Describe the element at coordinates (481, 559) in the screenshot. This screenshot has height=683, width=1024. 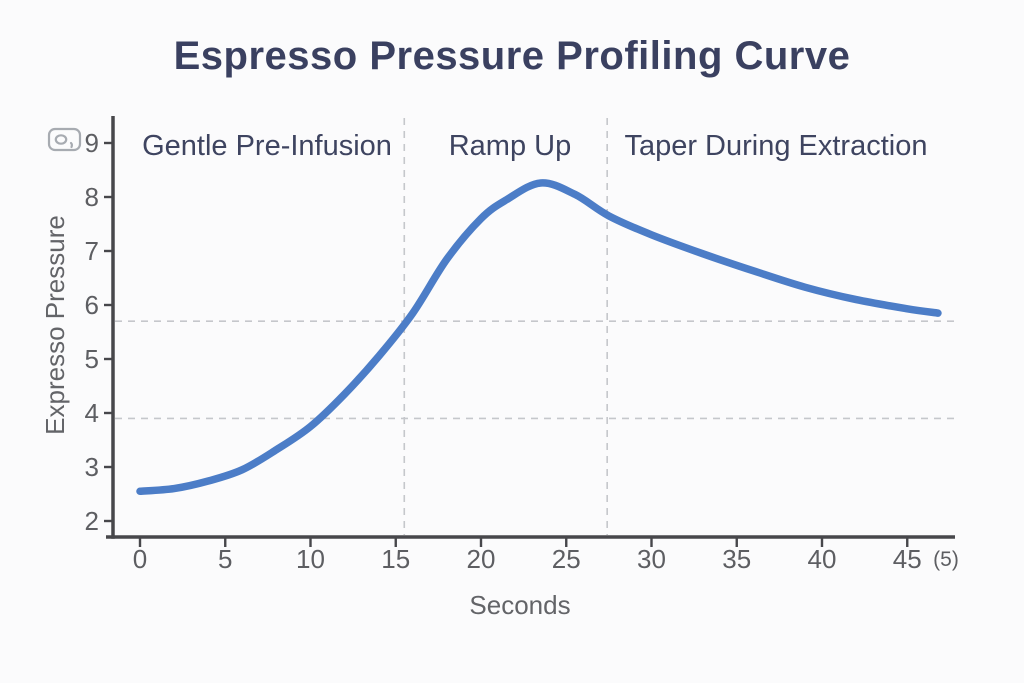
I see `x-tick-label: 20` at that location.